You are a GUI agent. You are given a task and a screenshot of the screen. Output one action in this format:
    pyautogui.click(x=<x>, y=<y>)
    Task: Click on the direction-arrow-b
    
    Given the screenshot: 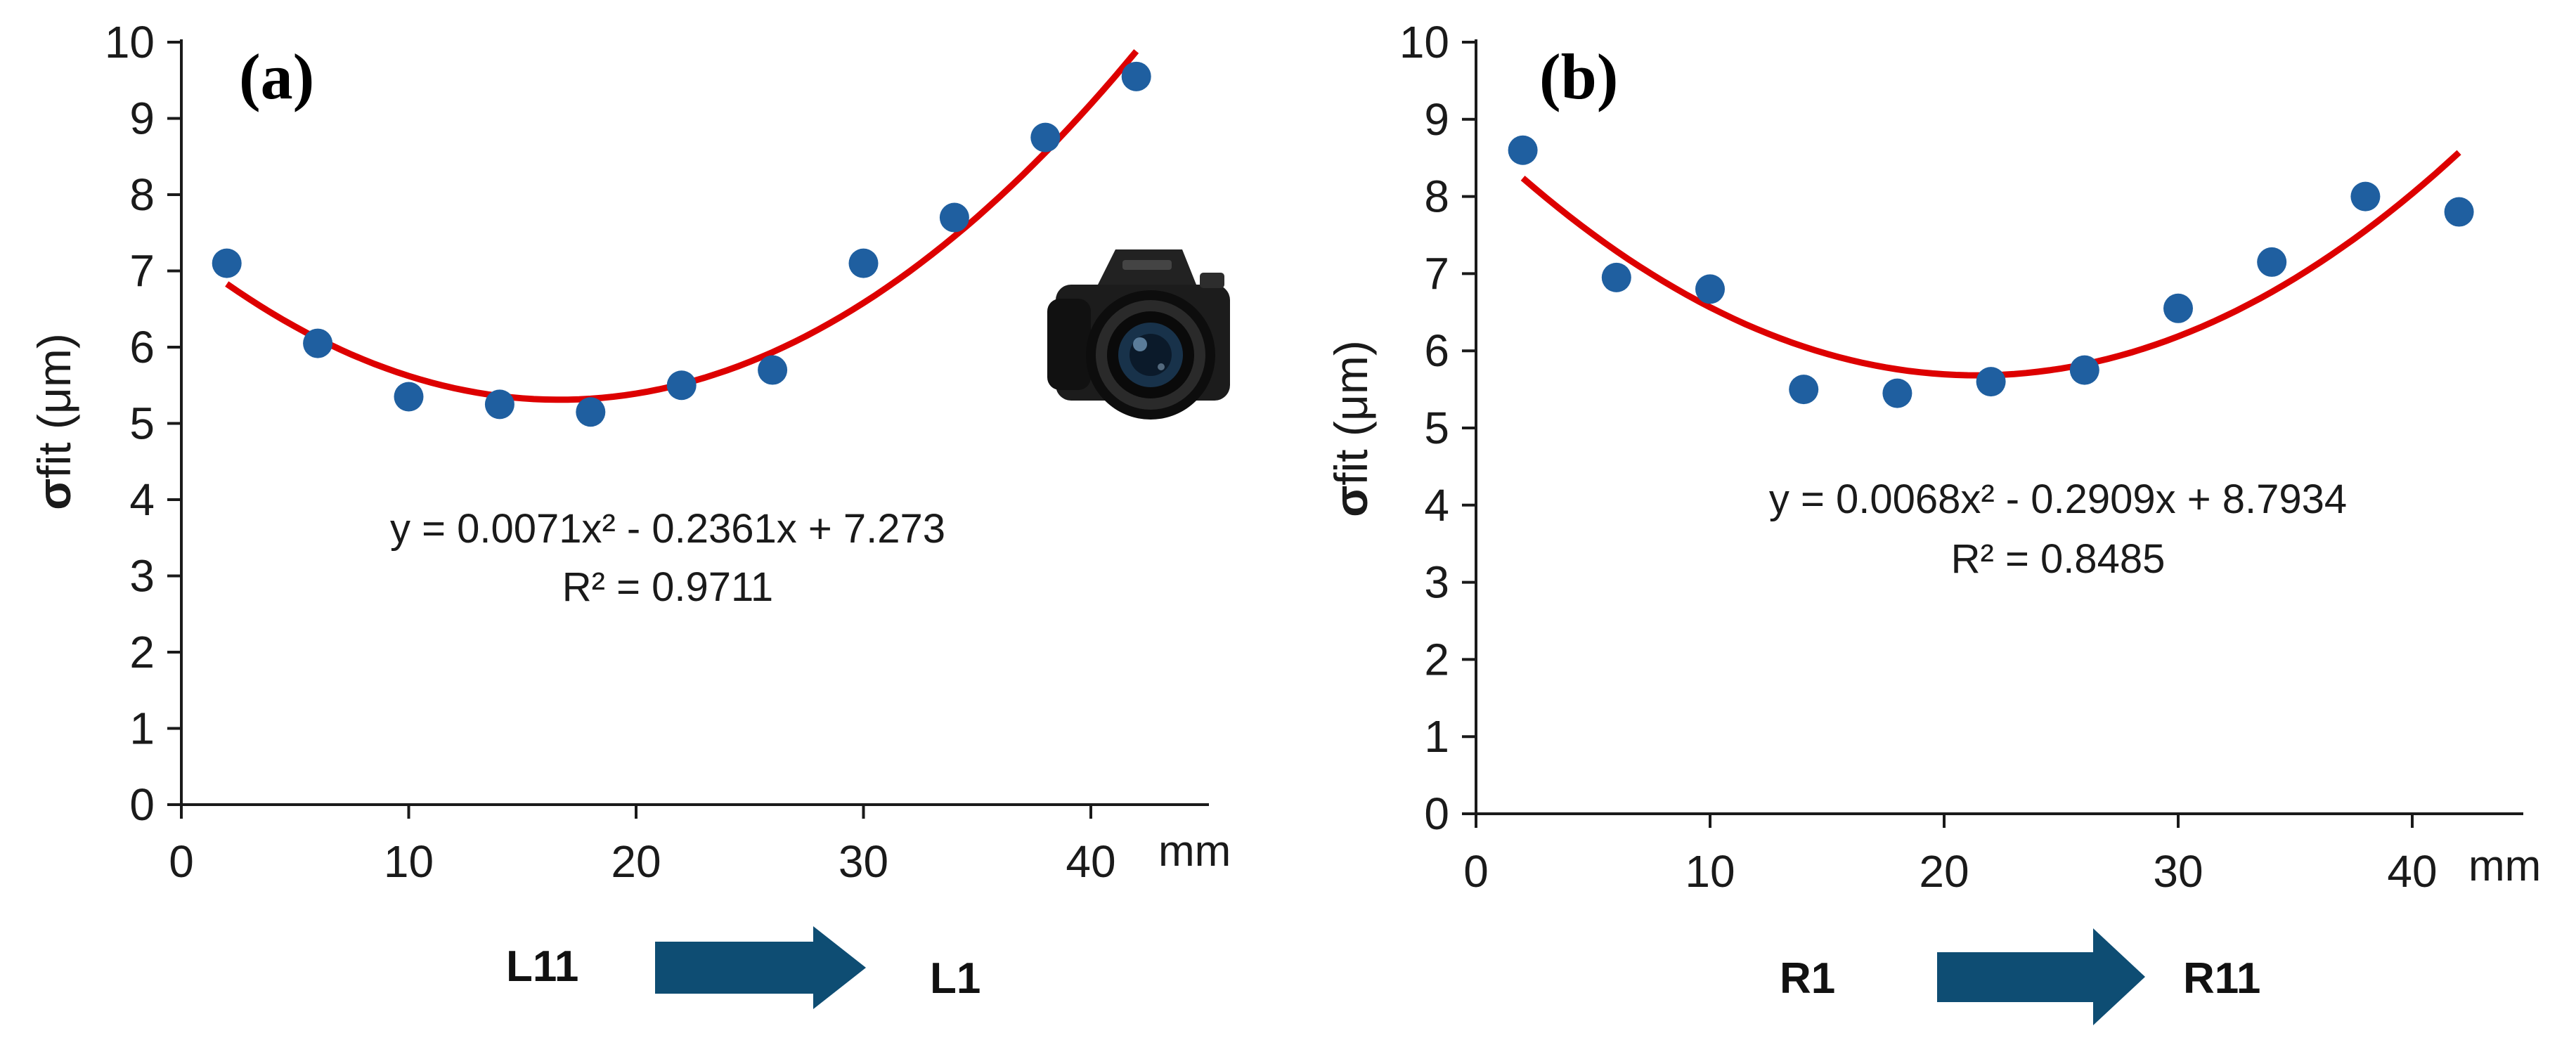 What is the action you would take?
    pyautogui.click(x=2041, y=976)
    